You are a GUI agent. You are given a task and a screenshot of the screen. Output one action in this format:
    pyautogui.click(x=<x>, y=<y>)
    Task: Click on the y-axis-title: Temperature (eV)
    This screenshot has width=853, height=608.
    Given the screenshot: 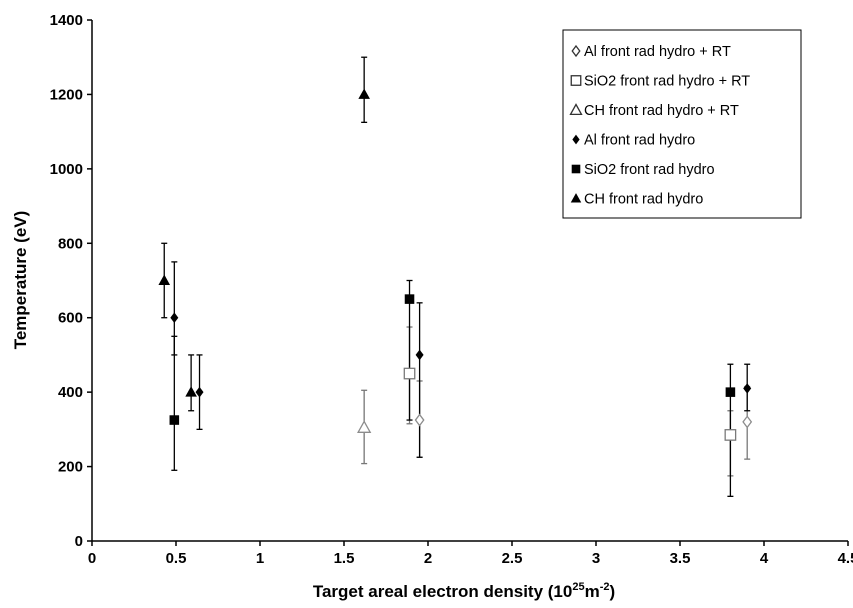 What is the action you would take?
    pyautogui.click(x=20, y=280)
    